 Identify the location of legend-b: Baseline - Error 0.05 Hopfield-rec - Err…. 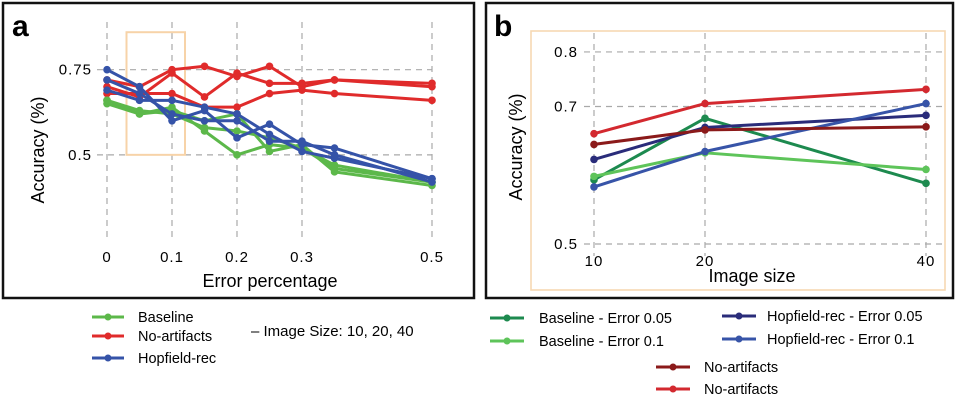
(706, 353).